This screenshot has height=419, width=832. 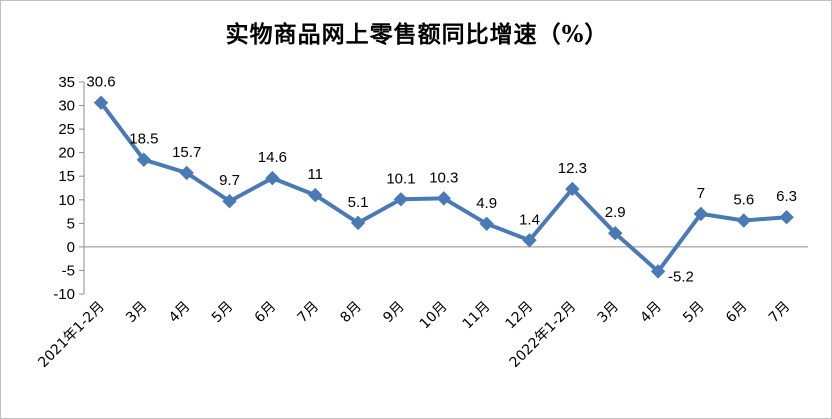 I want to click on y-tick-label: 0, so click(x=71, y=247).